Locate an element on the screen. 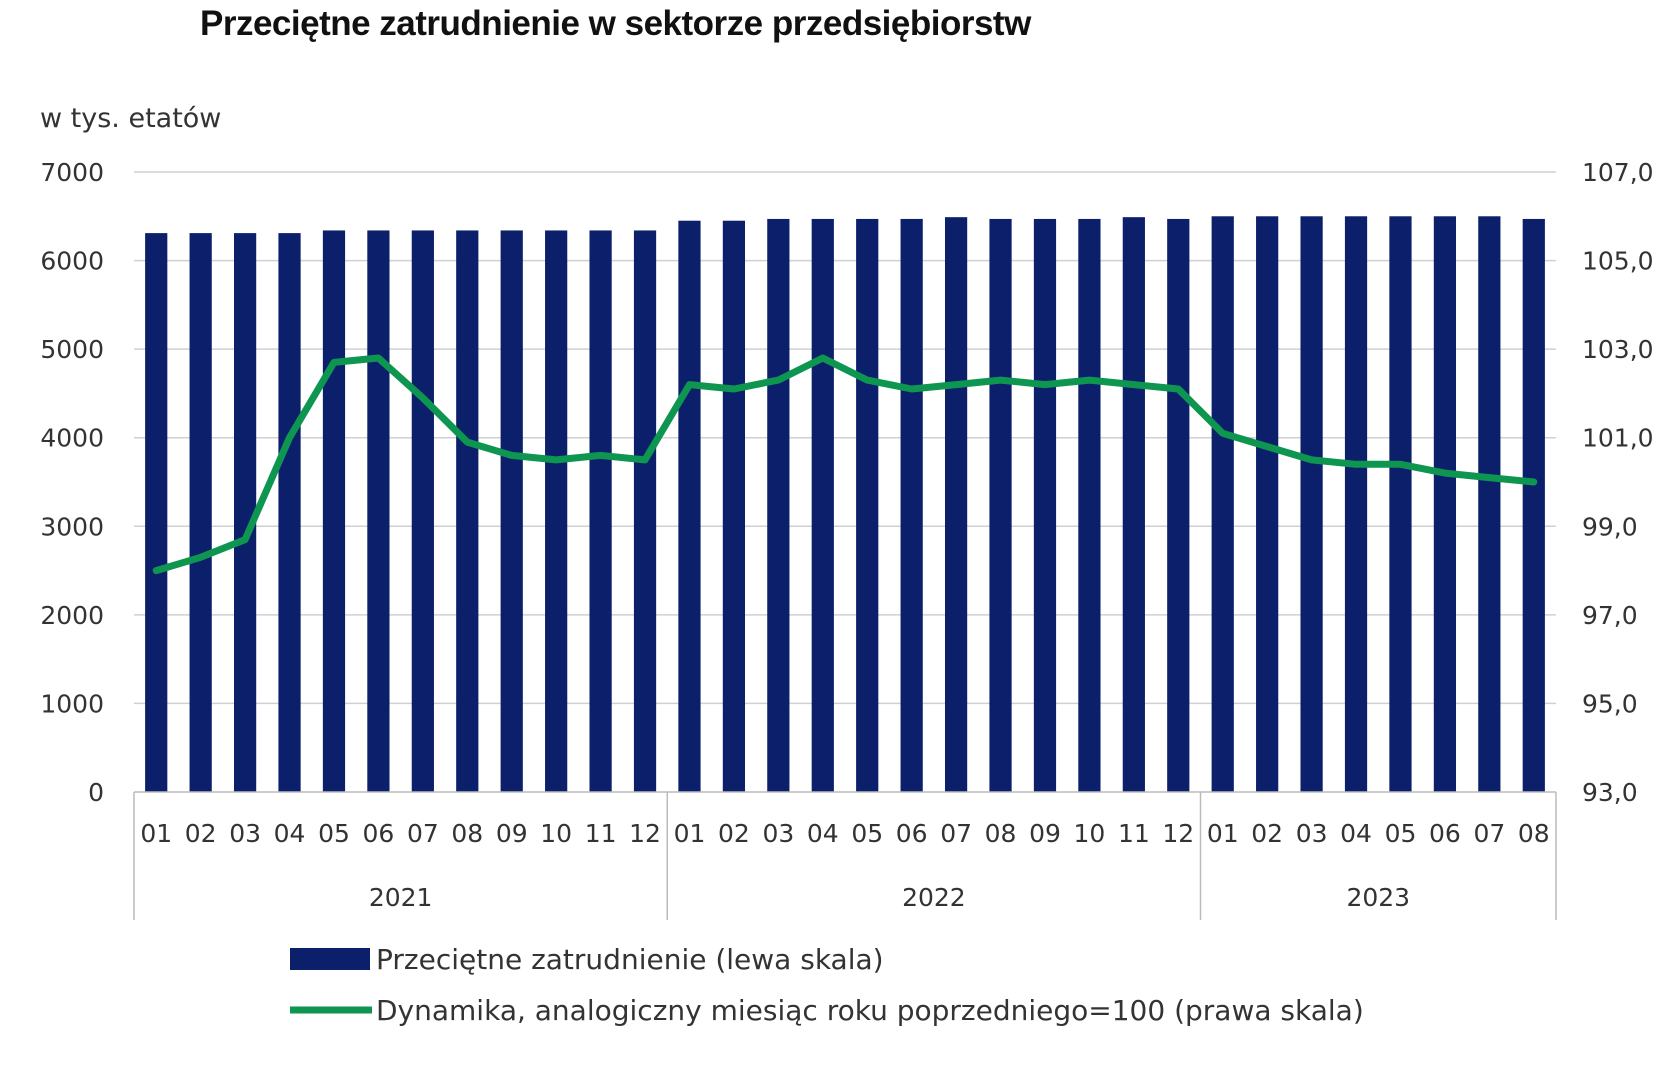  y-tick-right: 105,0 is located at coordinates (1618, 261).